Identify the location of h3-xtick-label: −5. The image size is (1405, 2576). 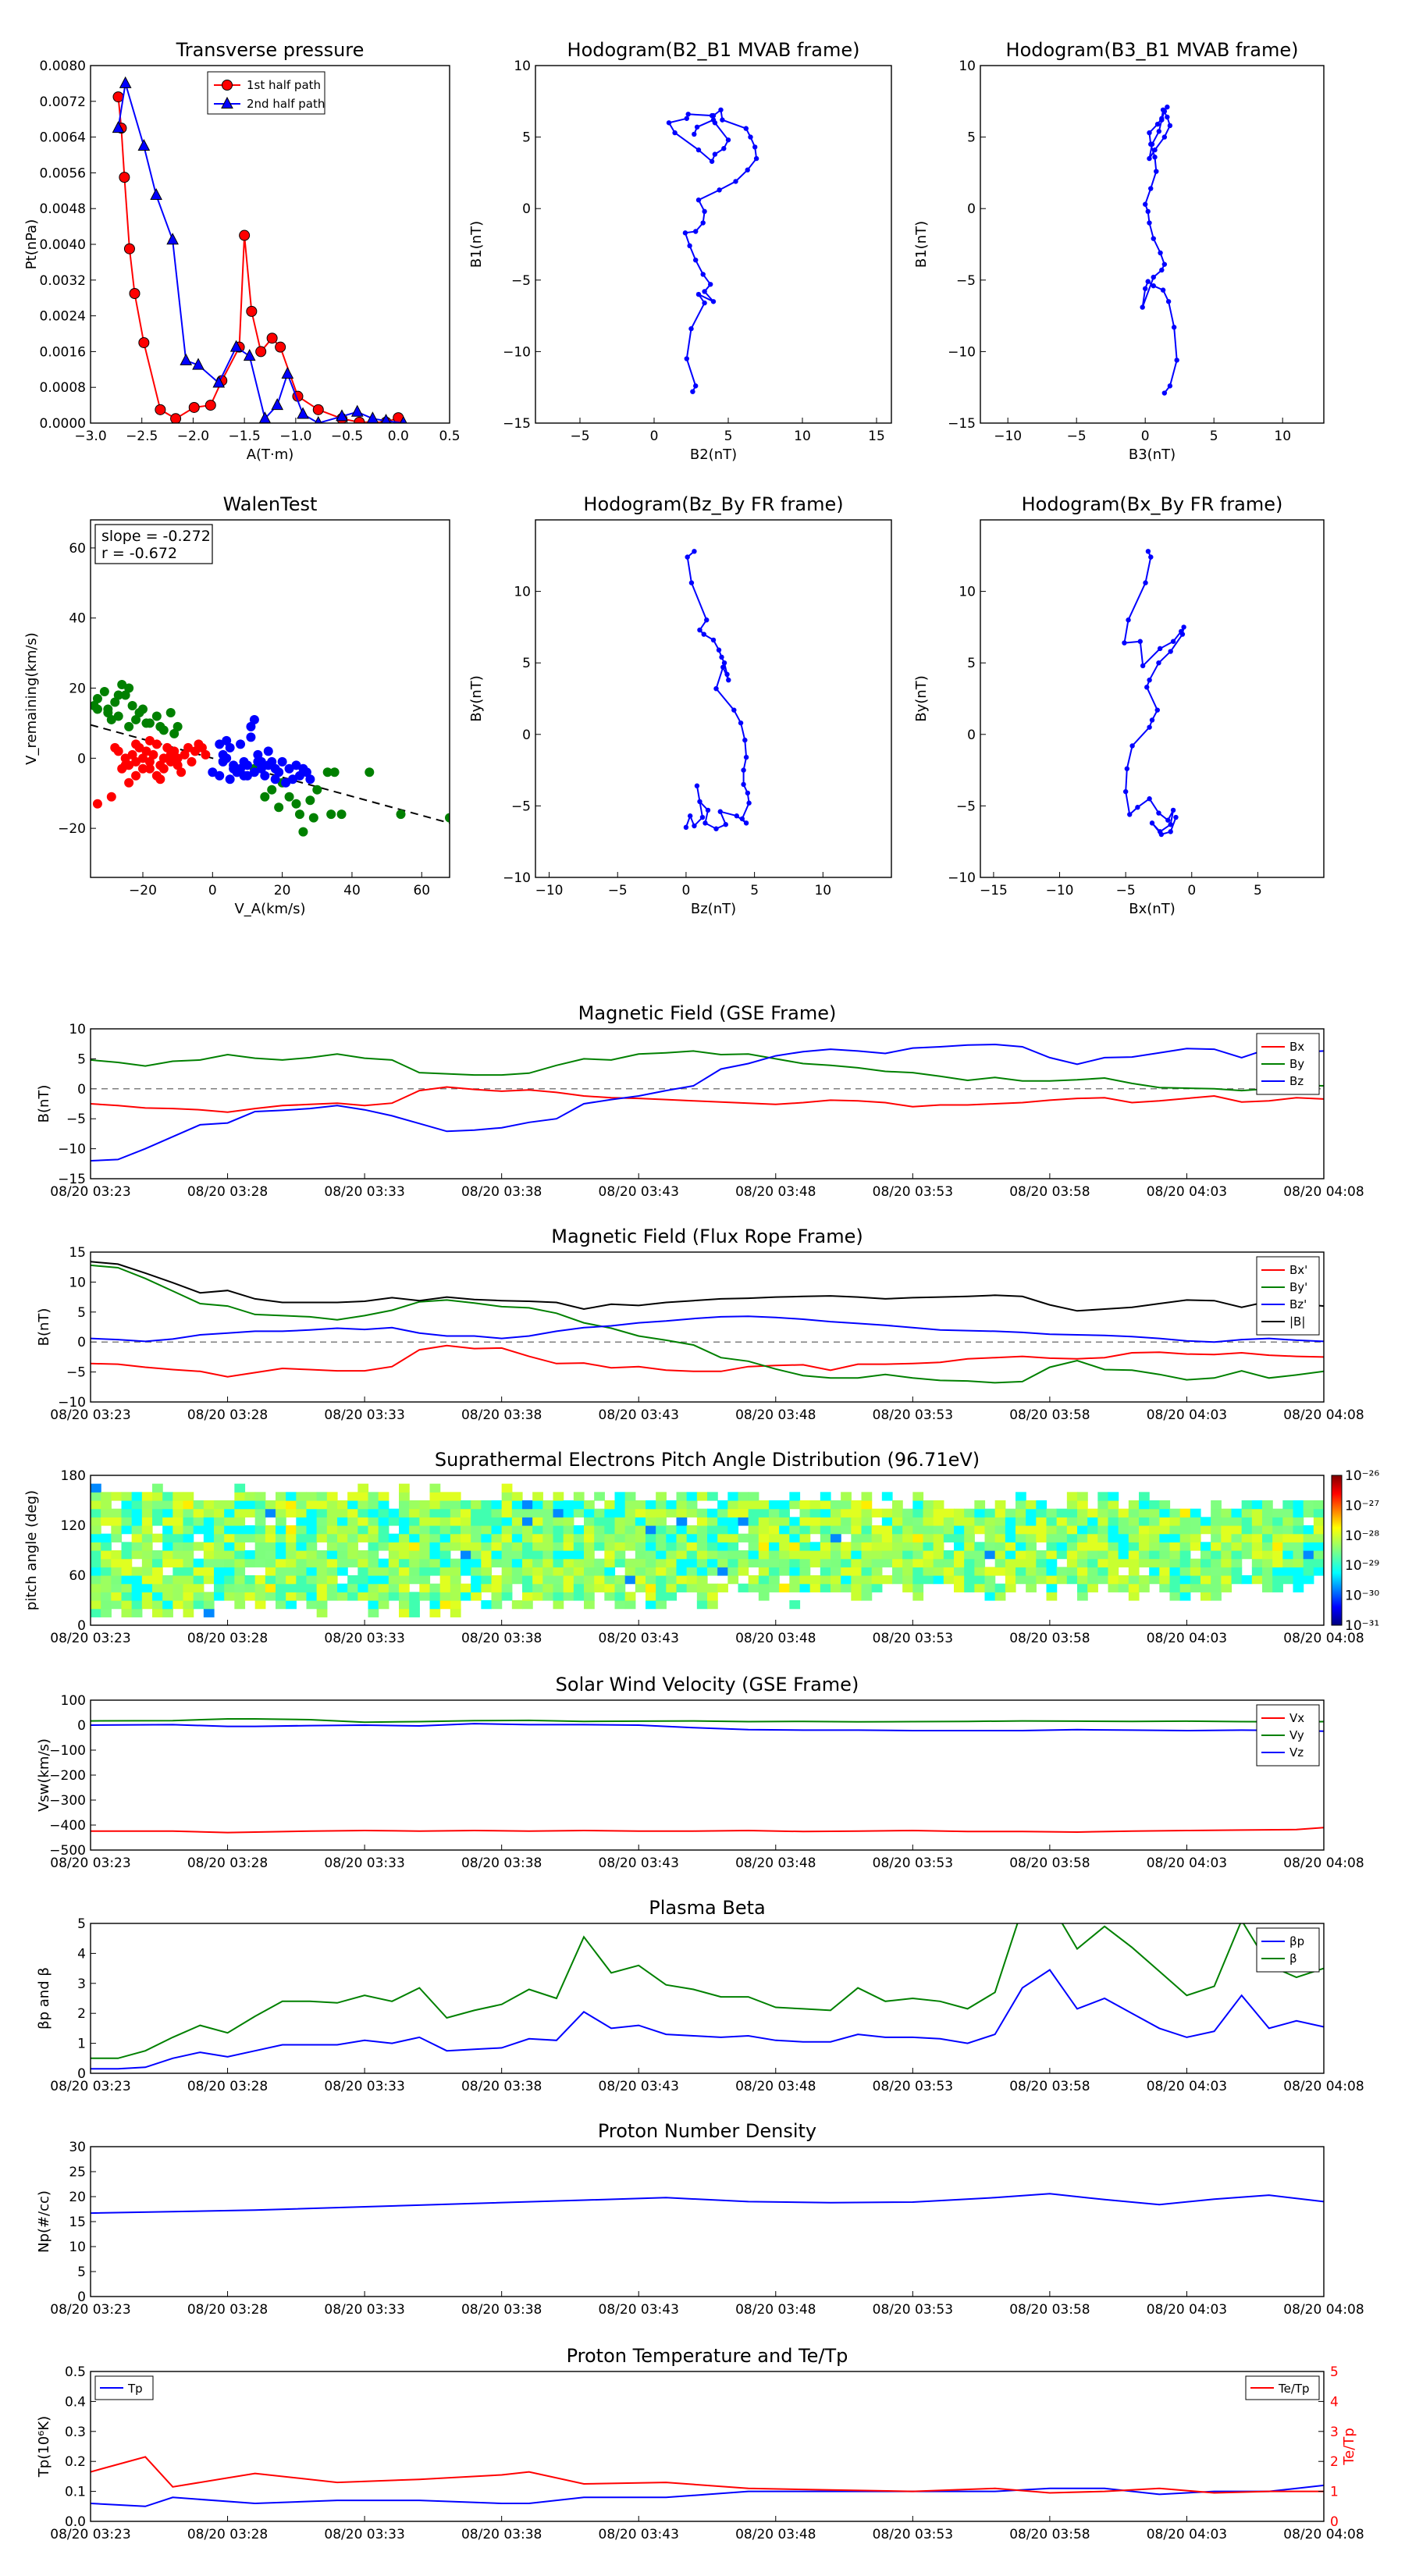
(618, 890).